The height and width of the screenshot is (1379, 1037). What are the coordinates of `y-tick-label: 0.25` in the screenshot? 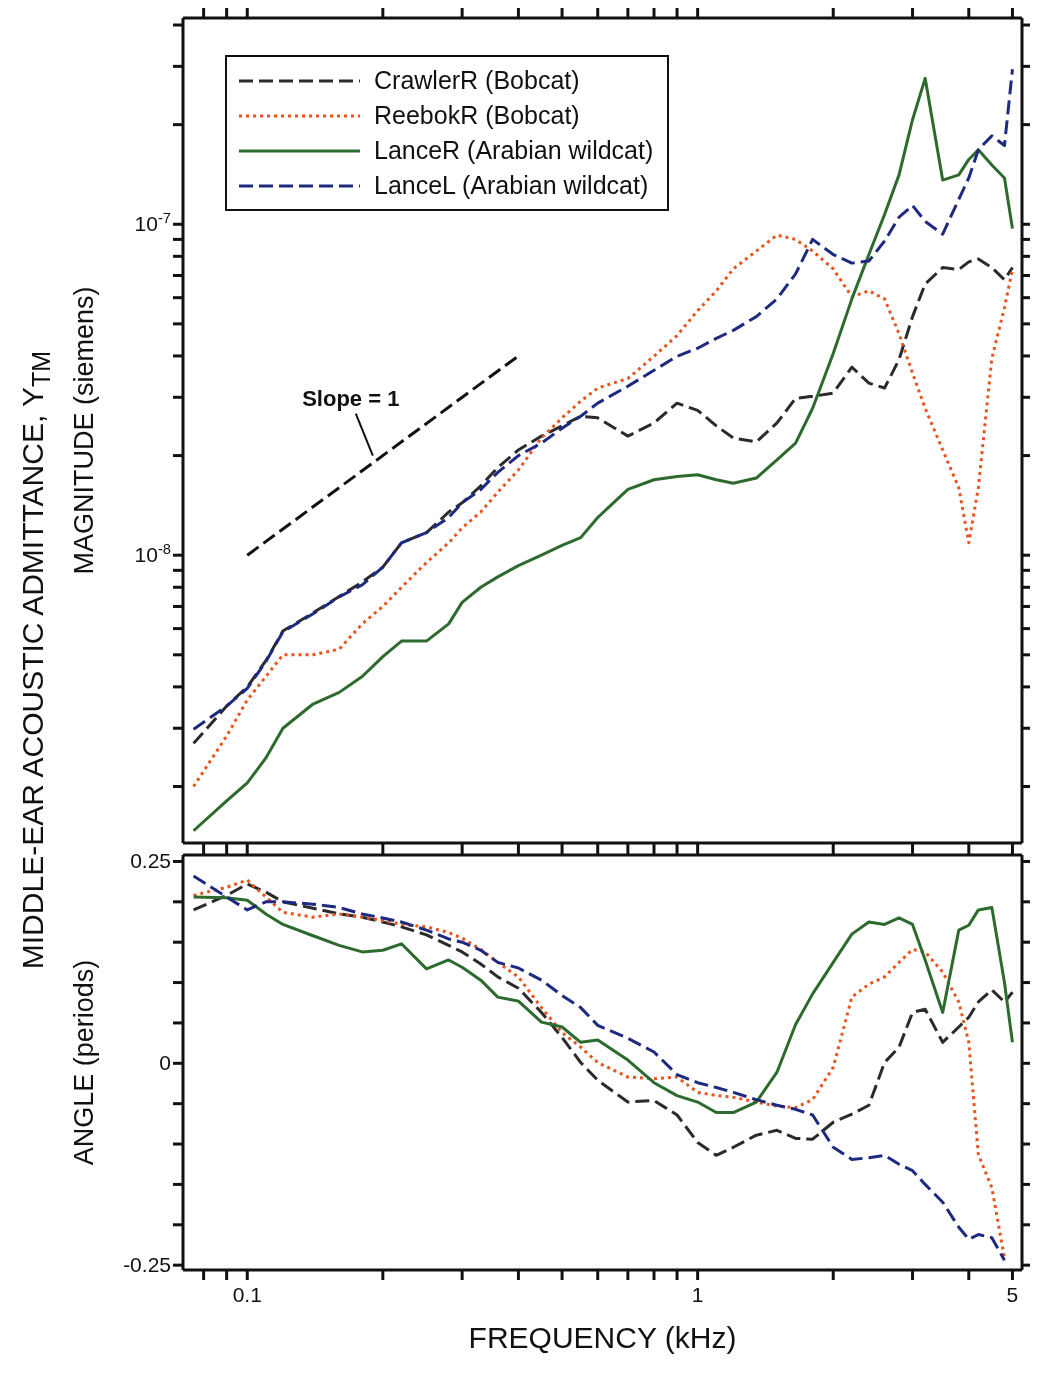 It's located at (150, 861).